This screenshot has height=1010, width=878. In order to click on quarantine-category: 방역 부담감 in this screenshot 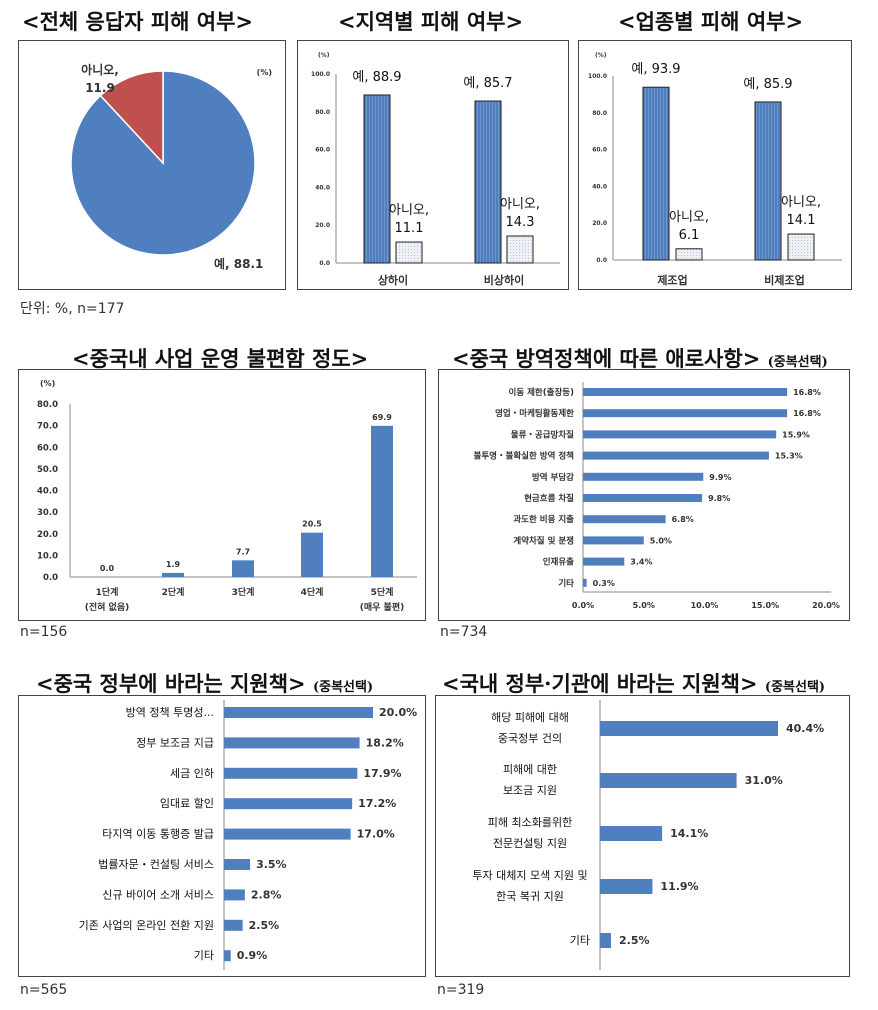, I will do `click(553, 477)`.